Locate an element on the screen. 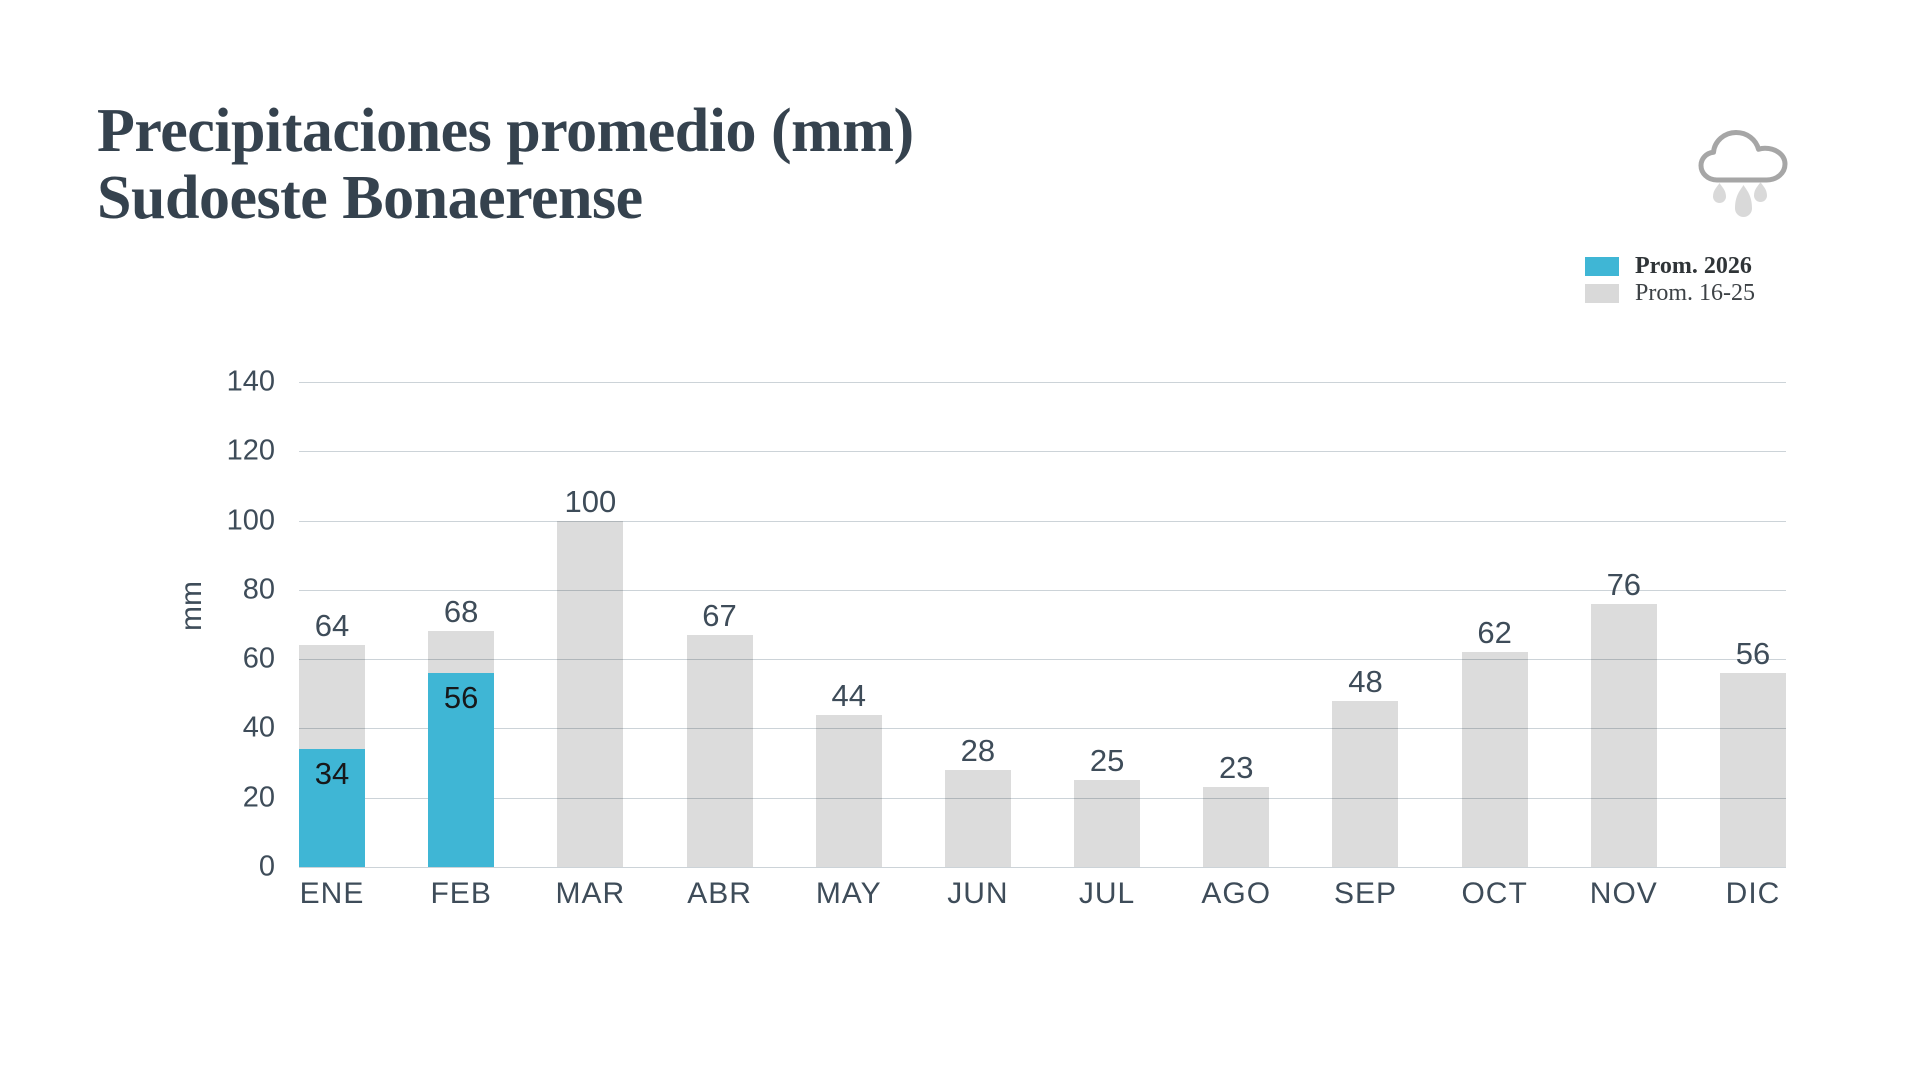 The height and width of the screenshot is (1080, 1920). legend: Prom. 2026 Prom. 16-25 is located at coordinates (1670, 281).